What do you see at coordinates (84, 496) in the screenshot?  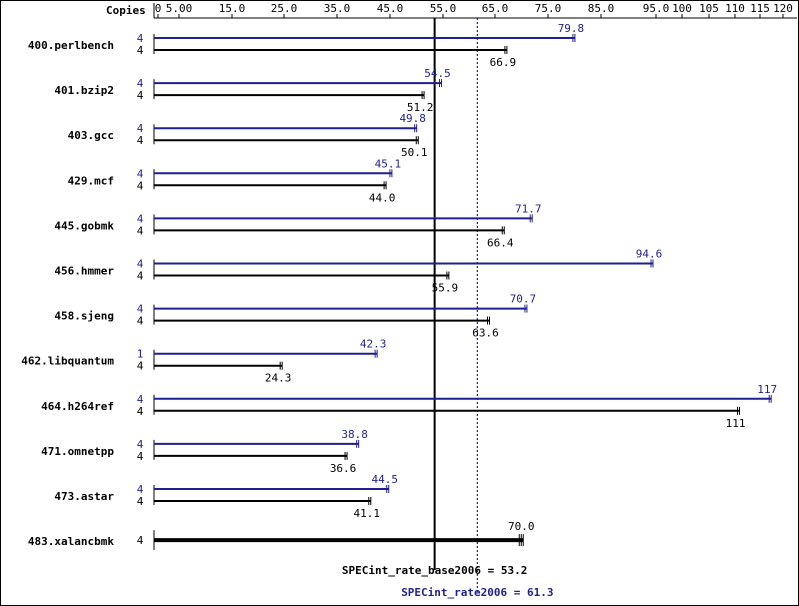 I see `benchmark-label: 473.astar` at bounding box center [84, 496].